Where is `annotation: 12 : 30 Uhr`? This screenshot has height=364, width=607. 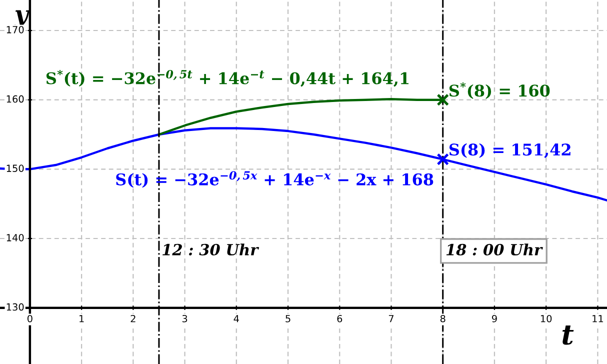 annotation: 12 : 30 Uhr is located at coordinates (211, 250).